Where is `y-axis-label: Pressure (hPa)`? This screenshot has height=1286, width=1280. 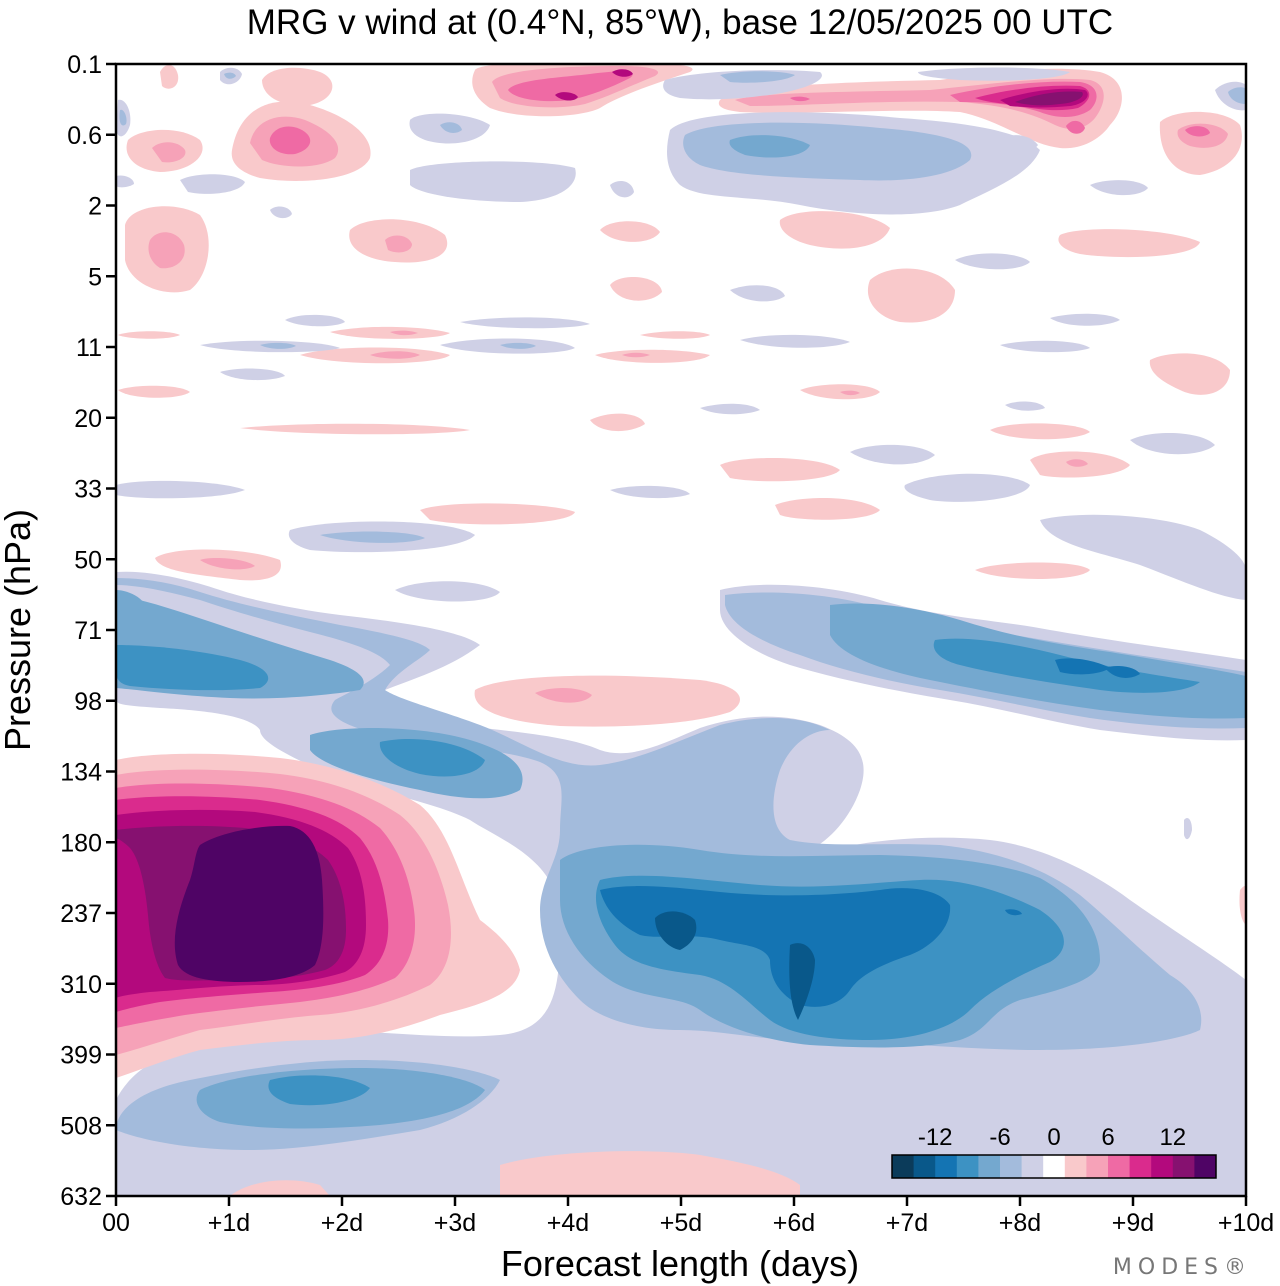 y-axis-label: Pressure (hPa) is located at coordinates (19, 630).